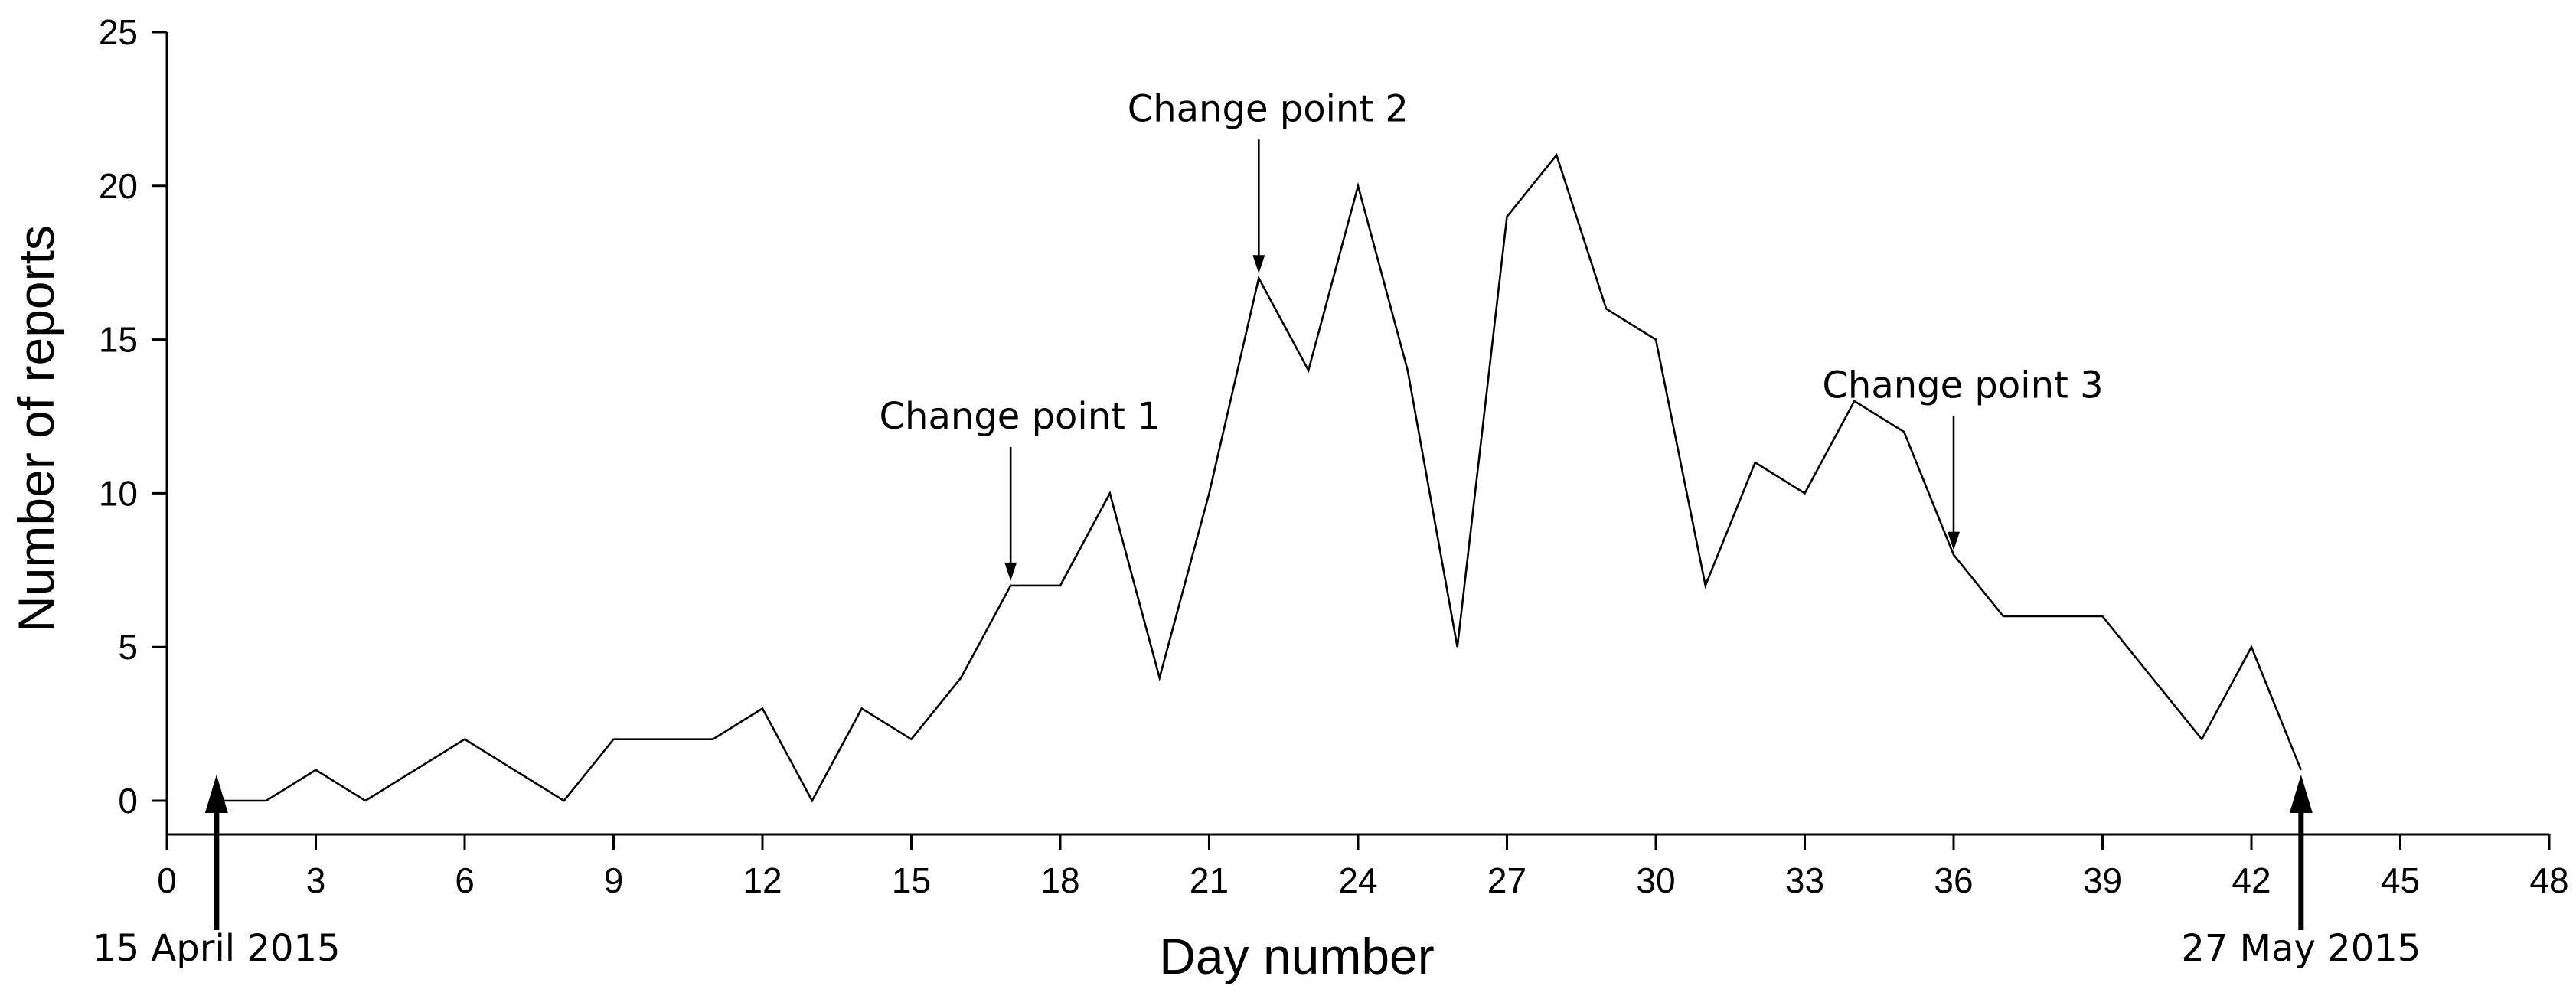  I want to click on y-tick-label: 5, so click(128, 647).